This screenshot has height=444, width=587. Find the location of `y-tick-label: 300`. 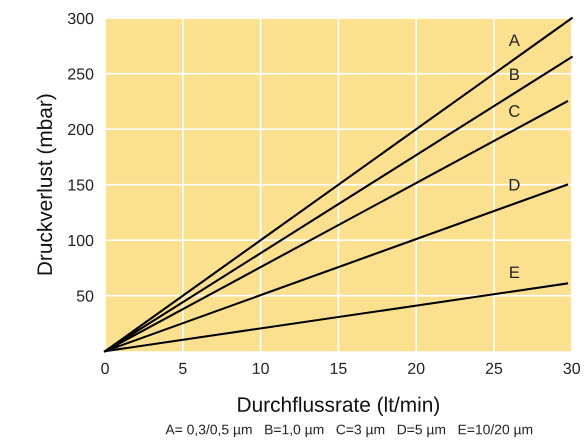

y-tick-label: 300 is located at coordinates (81, 18).